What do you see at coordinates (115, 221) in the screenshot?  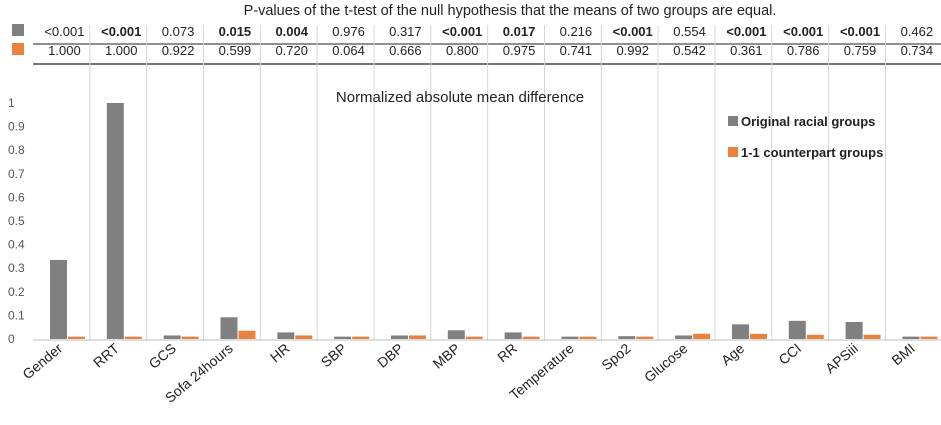 I see `bar-original-rrt` at bounding box center [115, 221].